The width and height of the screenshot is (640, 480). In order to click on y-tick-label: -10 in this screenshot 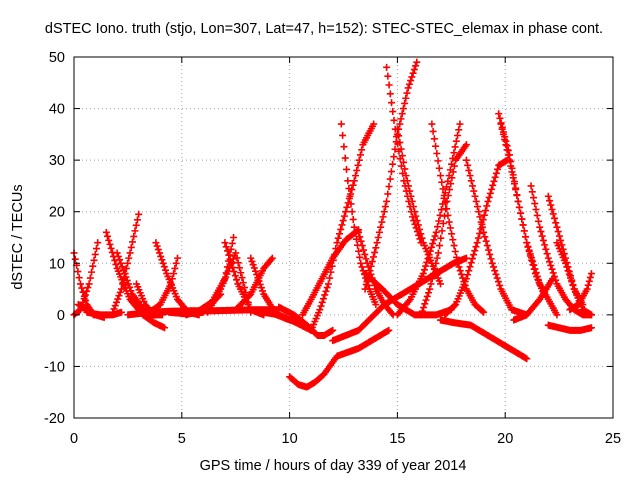, I will do `click(54, 367)`.